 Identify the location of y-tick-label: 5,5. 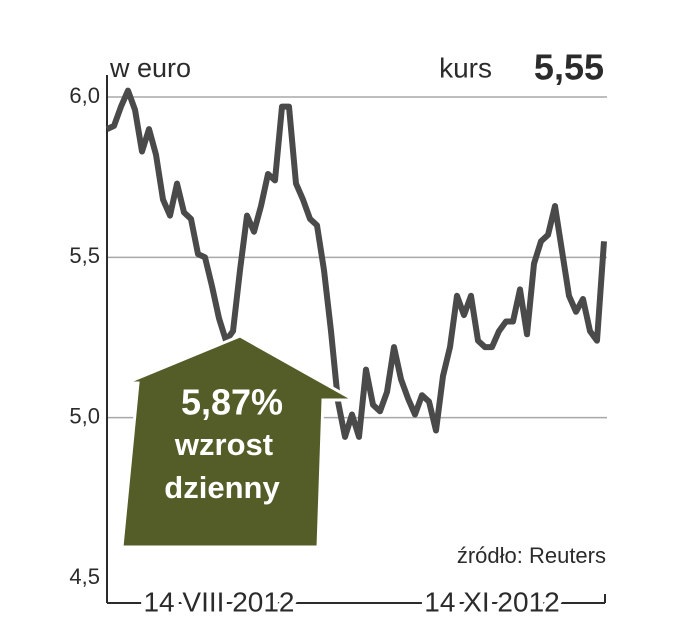
(84, 255).